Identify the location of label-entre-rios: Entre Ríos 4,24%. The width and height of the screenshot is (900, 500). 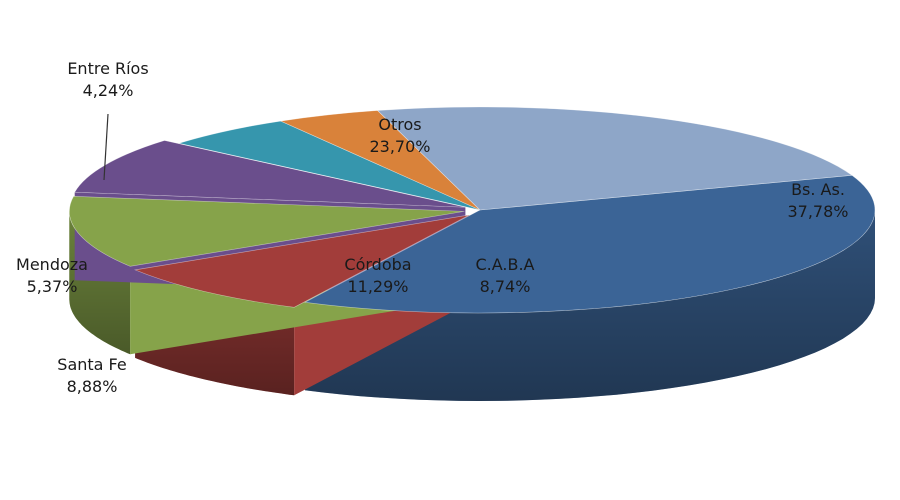
(107, 79).